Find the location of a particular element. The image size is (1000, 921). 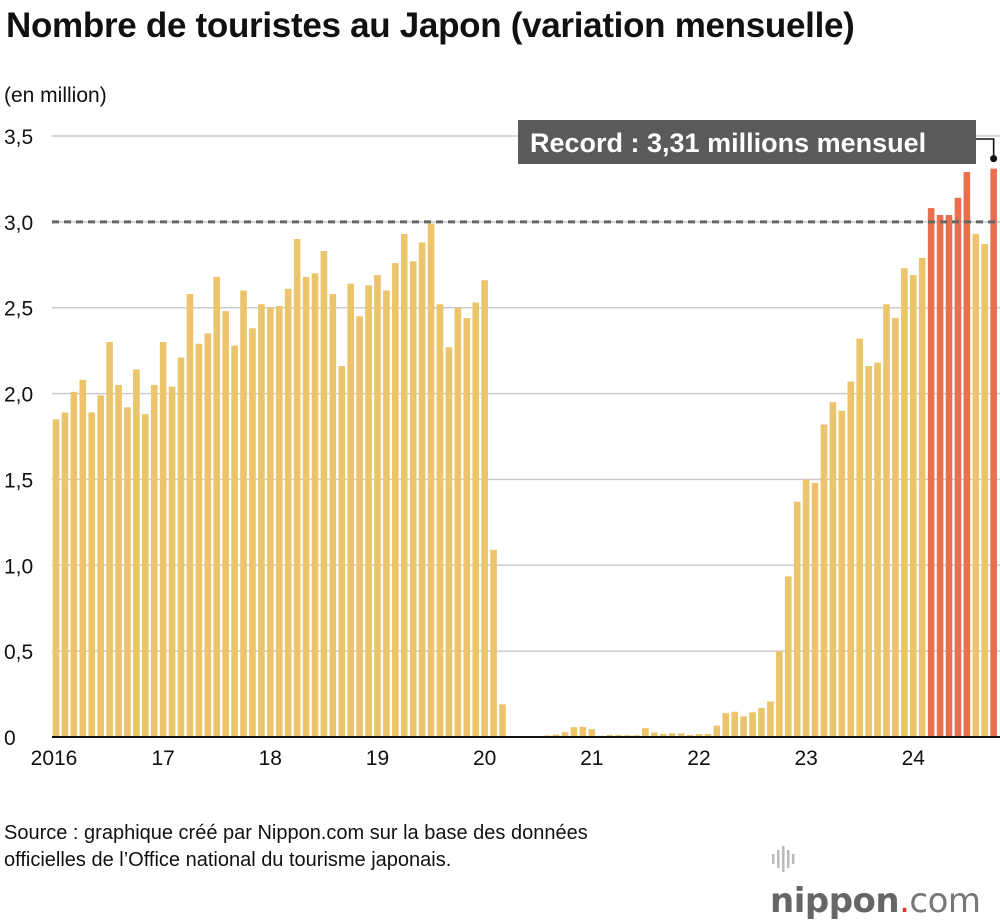

x-tick-label: 20 is located at coordinates (484, 758).